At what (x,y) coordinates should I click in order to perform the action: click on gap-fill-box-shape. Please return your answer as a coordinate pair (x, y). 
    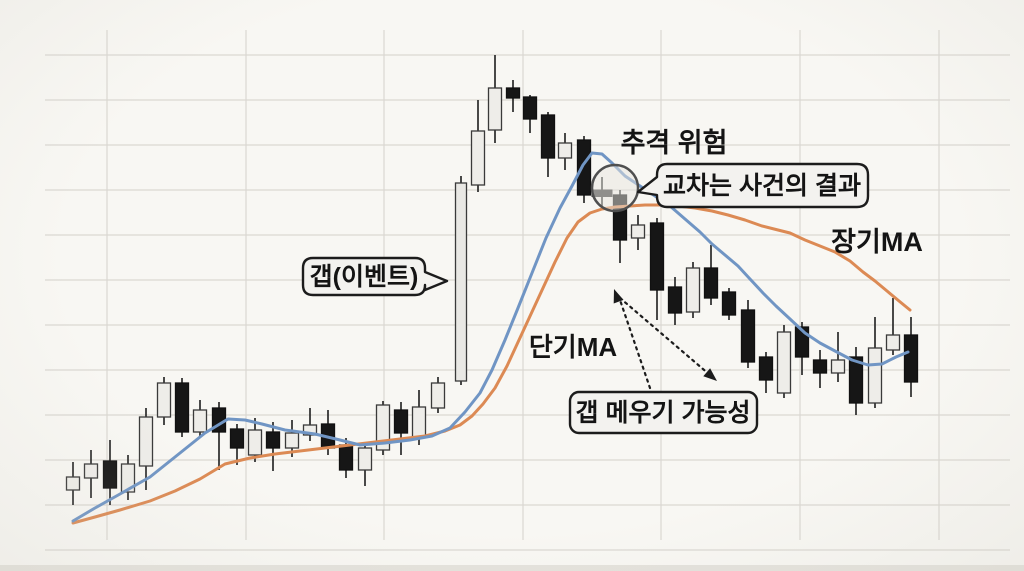
    Looking at the image, I should click on (663, 412).